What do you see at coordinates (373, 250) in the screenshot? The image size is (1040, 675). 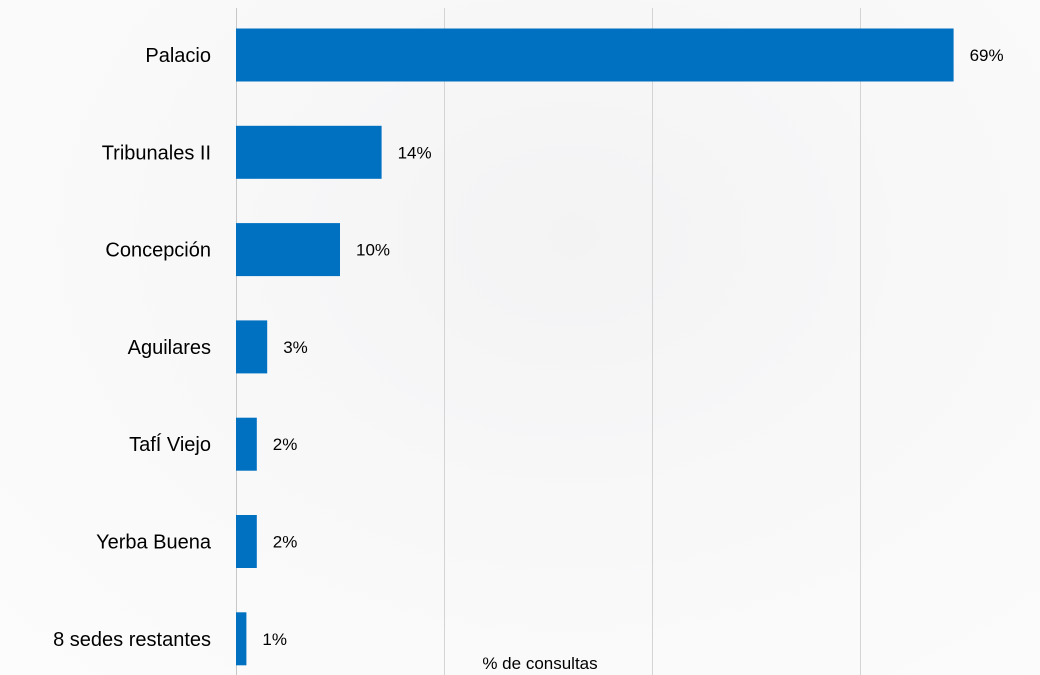 I see `data-label: 10%` at bounding box center [373, 250].